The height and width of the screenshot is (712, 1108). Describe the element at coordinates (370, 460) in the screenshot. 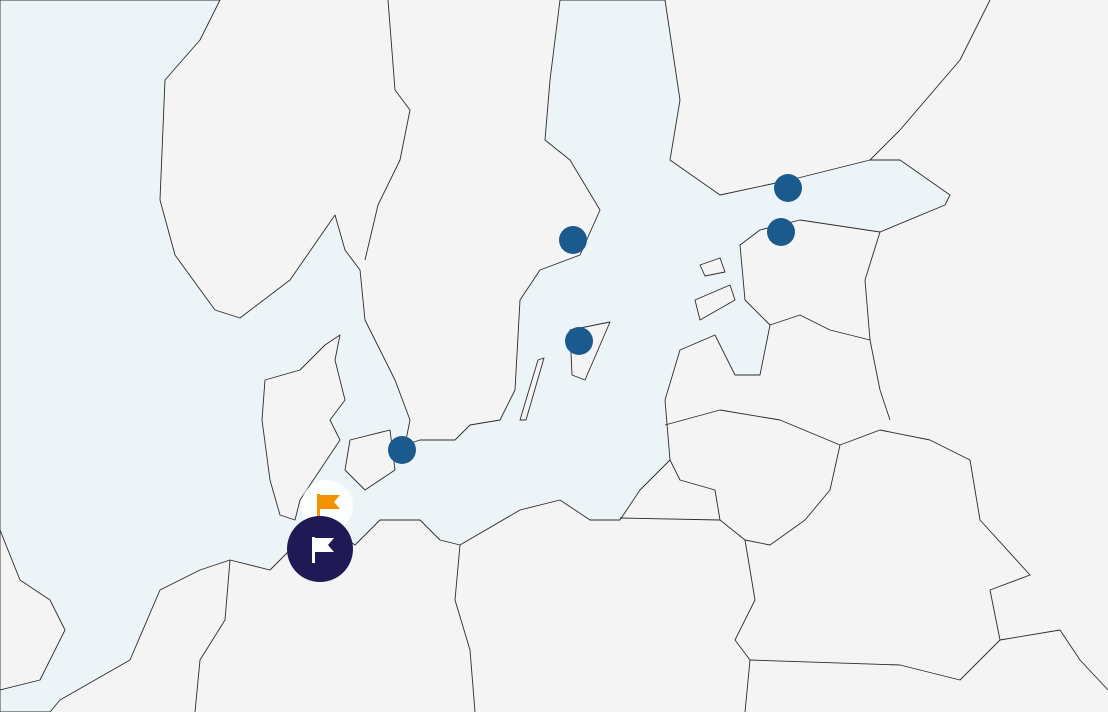

I see `zealand` at that location.